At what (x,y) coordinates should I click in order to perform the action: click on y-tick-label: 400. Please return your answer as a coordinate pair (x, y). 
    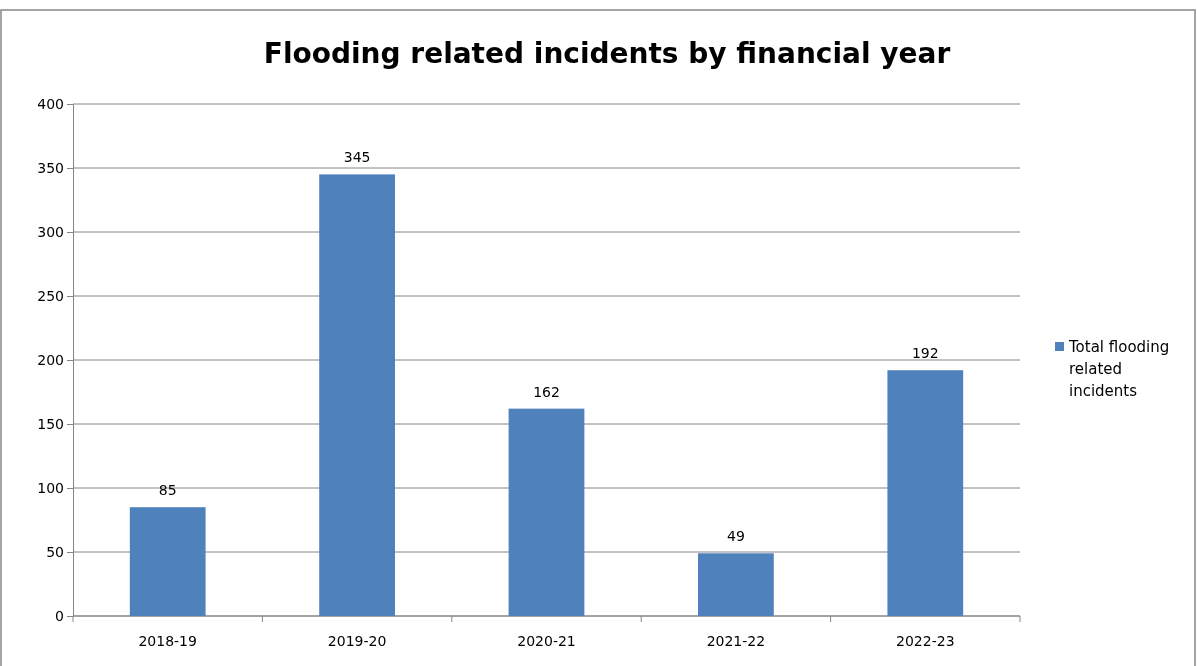
    Looking at the image, I should click on (50, 103).